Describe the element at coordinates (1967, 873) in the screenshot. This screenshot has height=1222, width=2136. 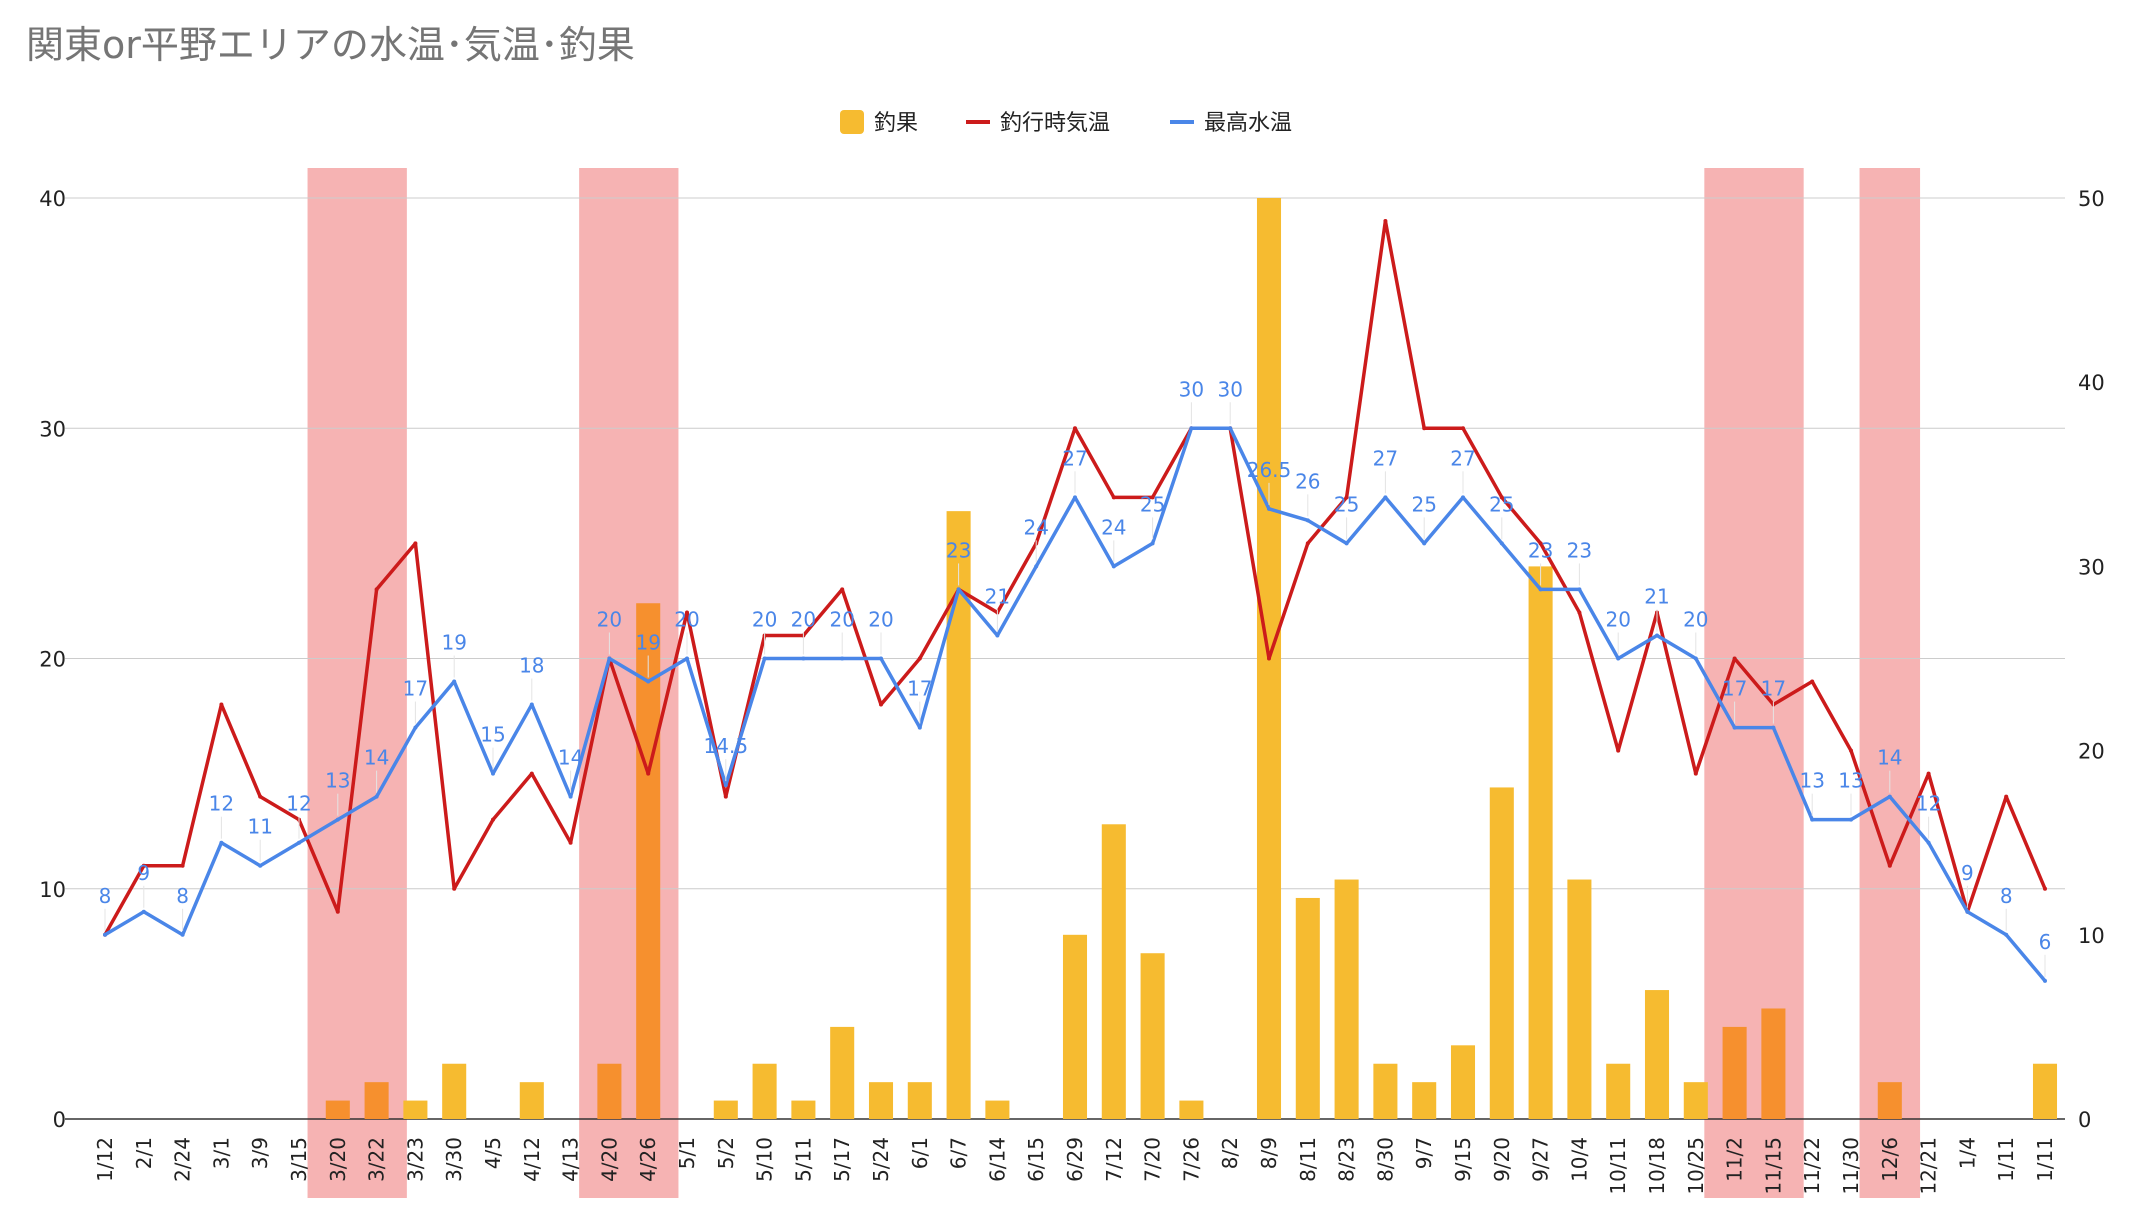
I see `data-label-48: 9` at that location.